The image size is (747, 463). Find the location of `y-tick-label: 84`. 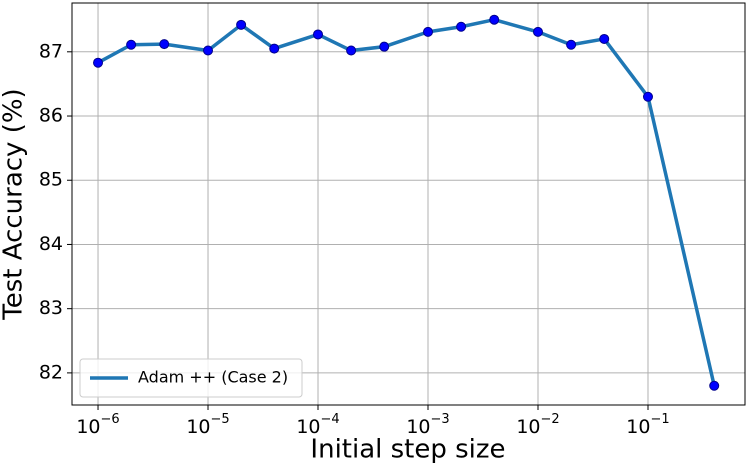

y-tick-label: 84 is located at coordinates (51, 244).